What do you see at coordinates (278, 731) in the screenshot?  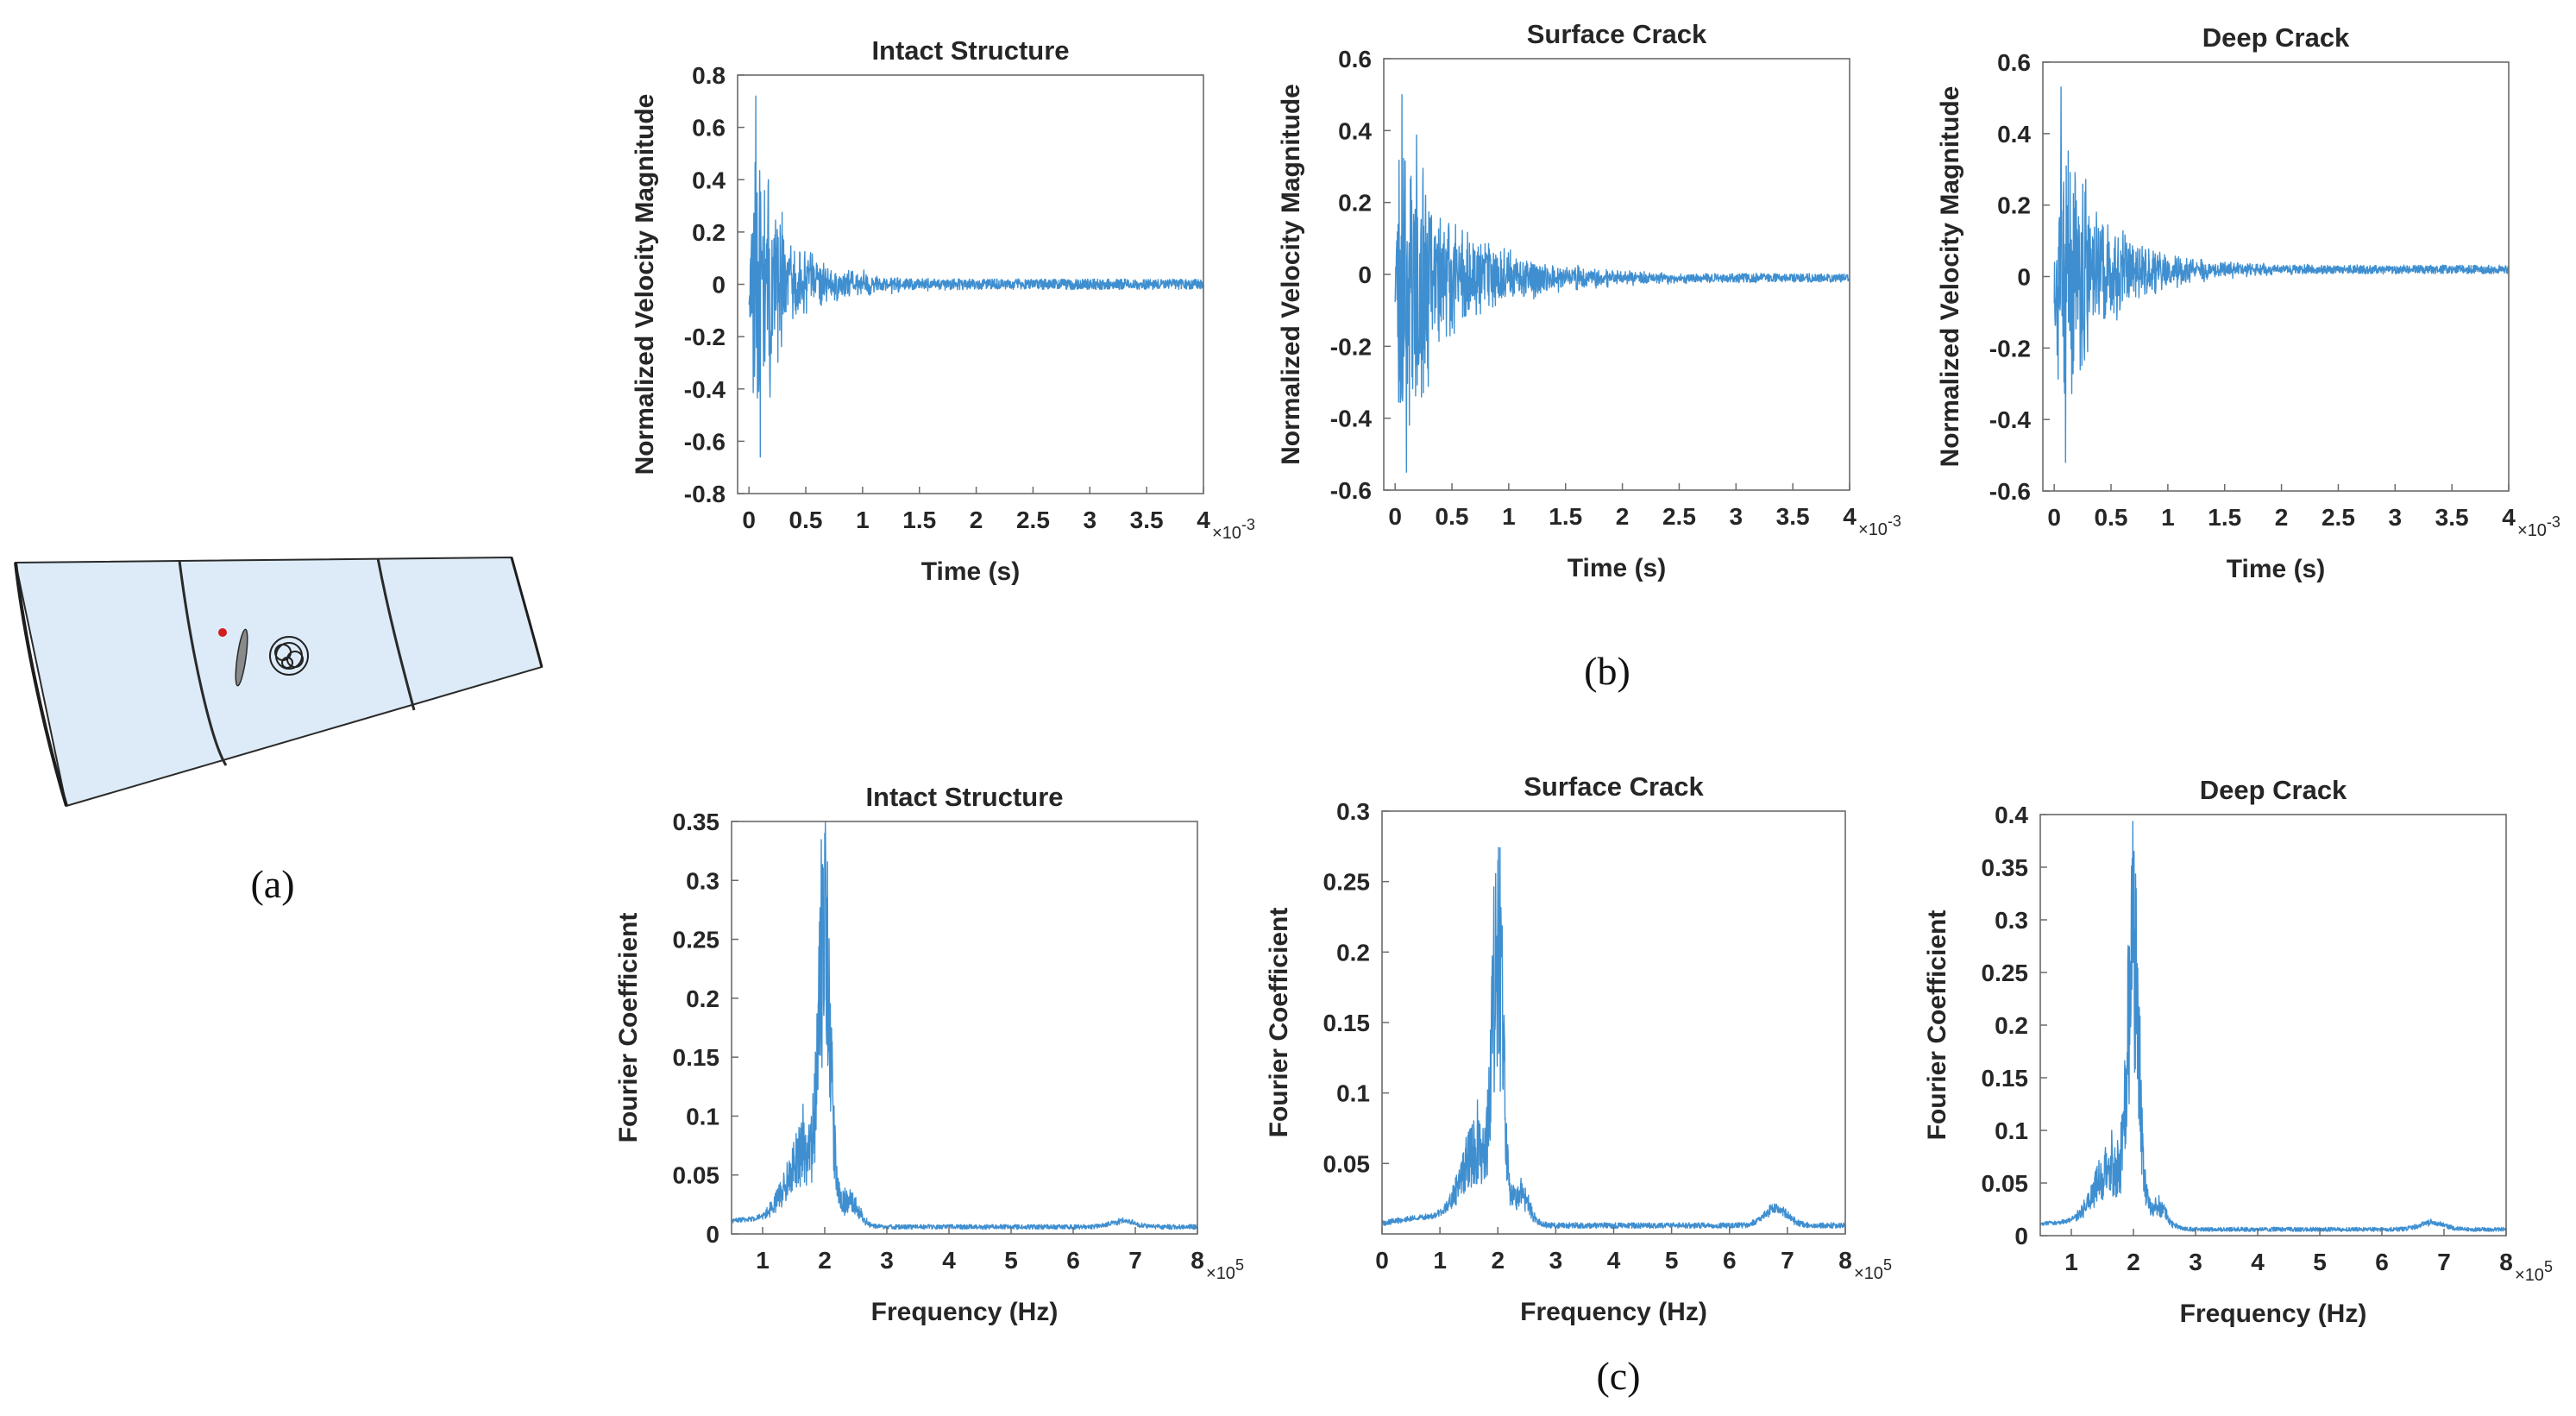 I see `wing-illustration: (a)` at bounding box center [278, 731].